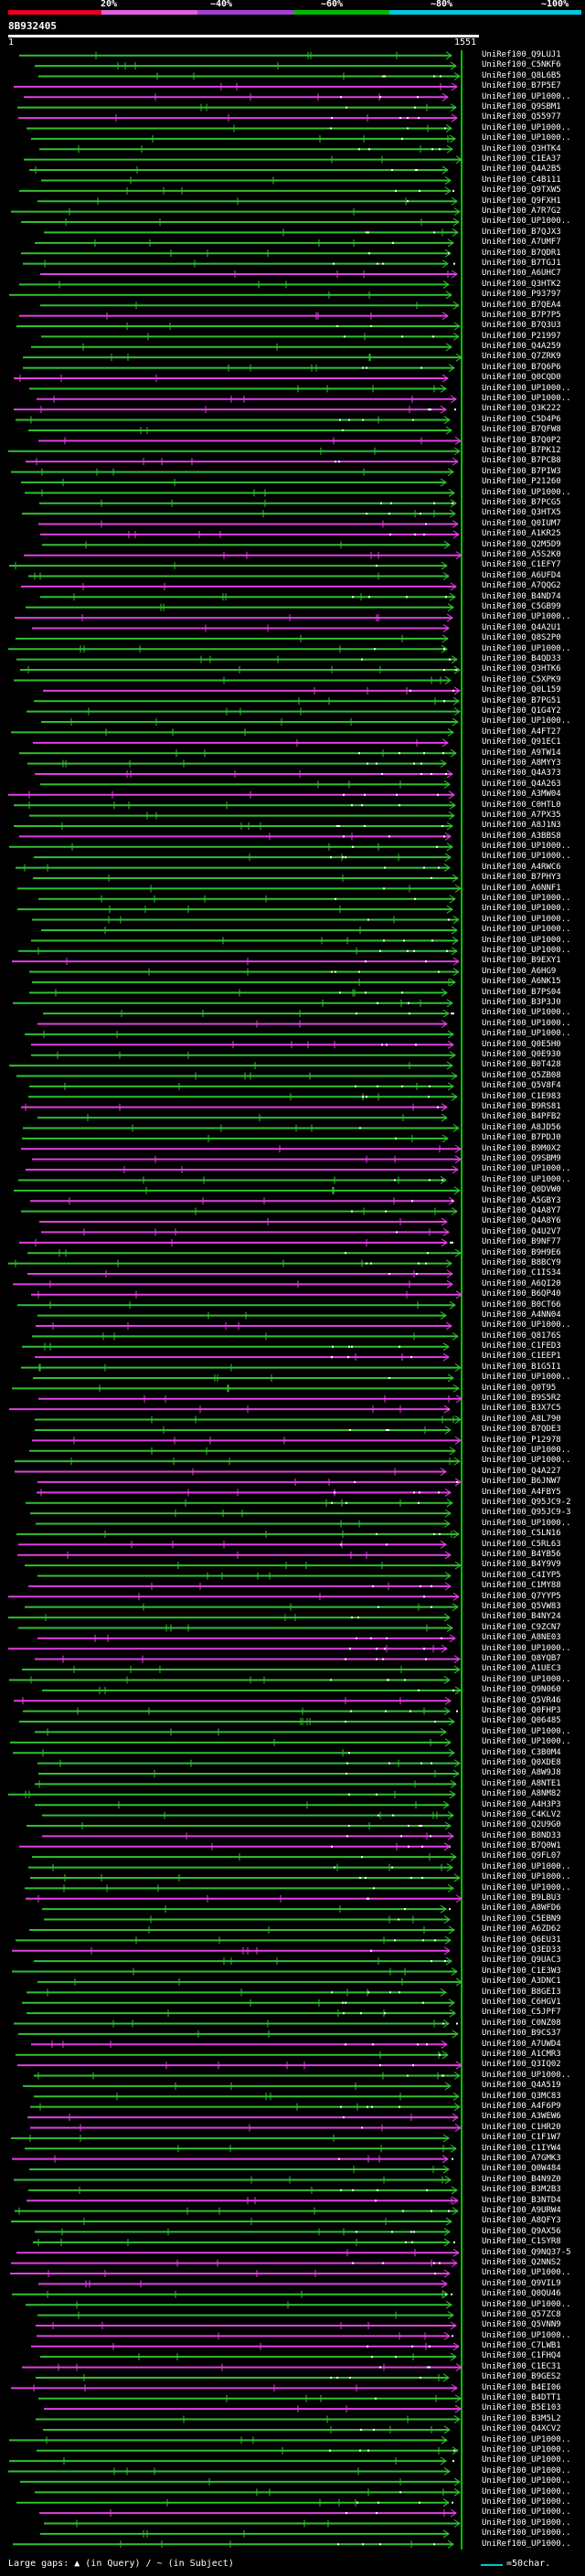 The image size is (585, 2576). I want to click on hit-label: UniRef100_A8NTE1, so click(521, 1783).